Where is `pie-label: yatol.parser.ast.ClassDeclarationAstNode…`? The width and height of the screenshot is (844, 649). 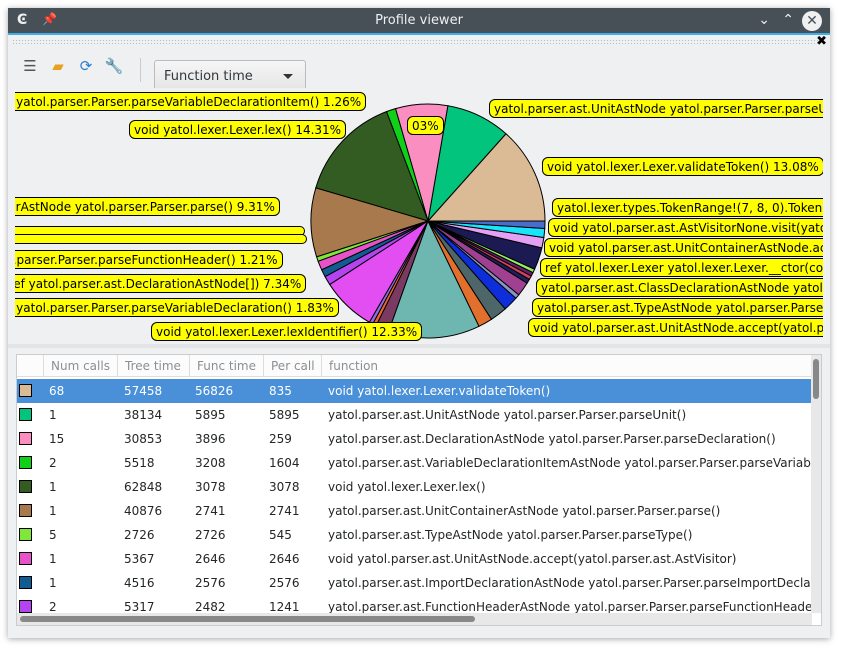
pie-label: yatol.parser.ast.ClassDeclarationAstNode… is located at coordinates (679, 287).